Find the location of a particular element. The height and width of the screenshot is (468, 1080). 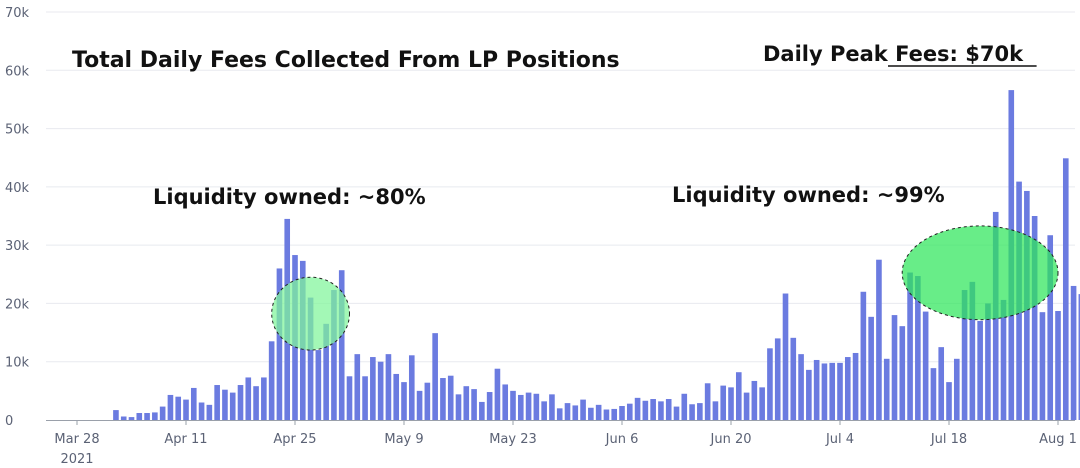

x-tick-label: May 23 is located at coordinates (513, 439).